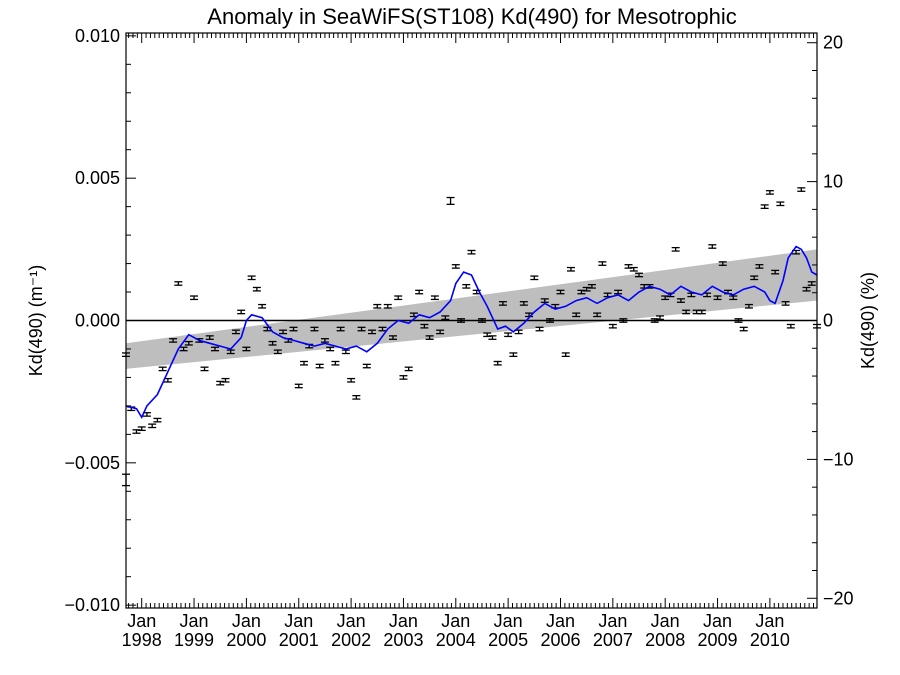 The height and width of the screenshot is (675, 900). I want to click on trend-confidence-band, so click(471, 309).